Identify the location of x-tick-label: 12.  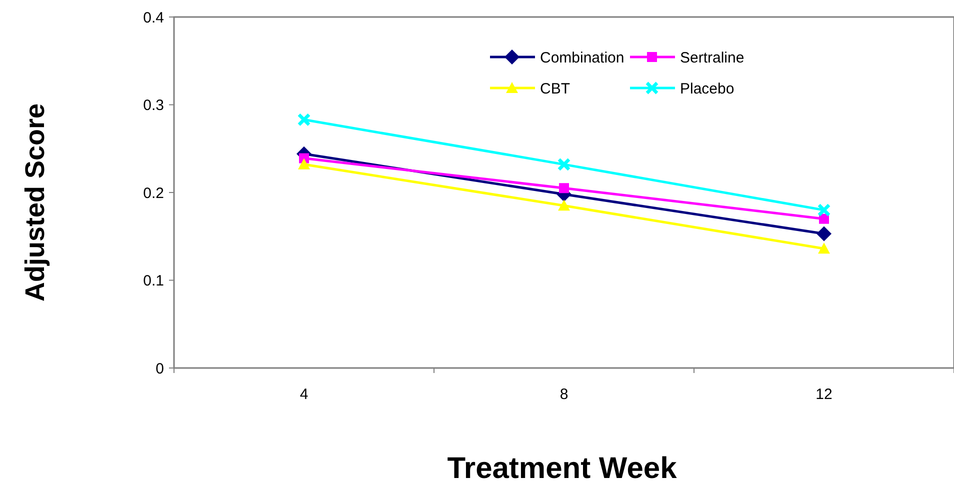
(824, 394).